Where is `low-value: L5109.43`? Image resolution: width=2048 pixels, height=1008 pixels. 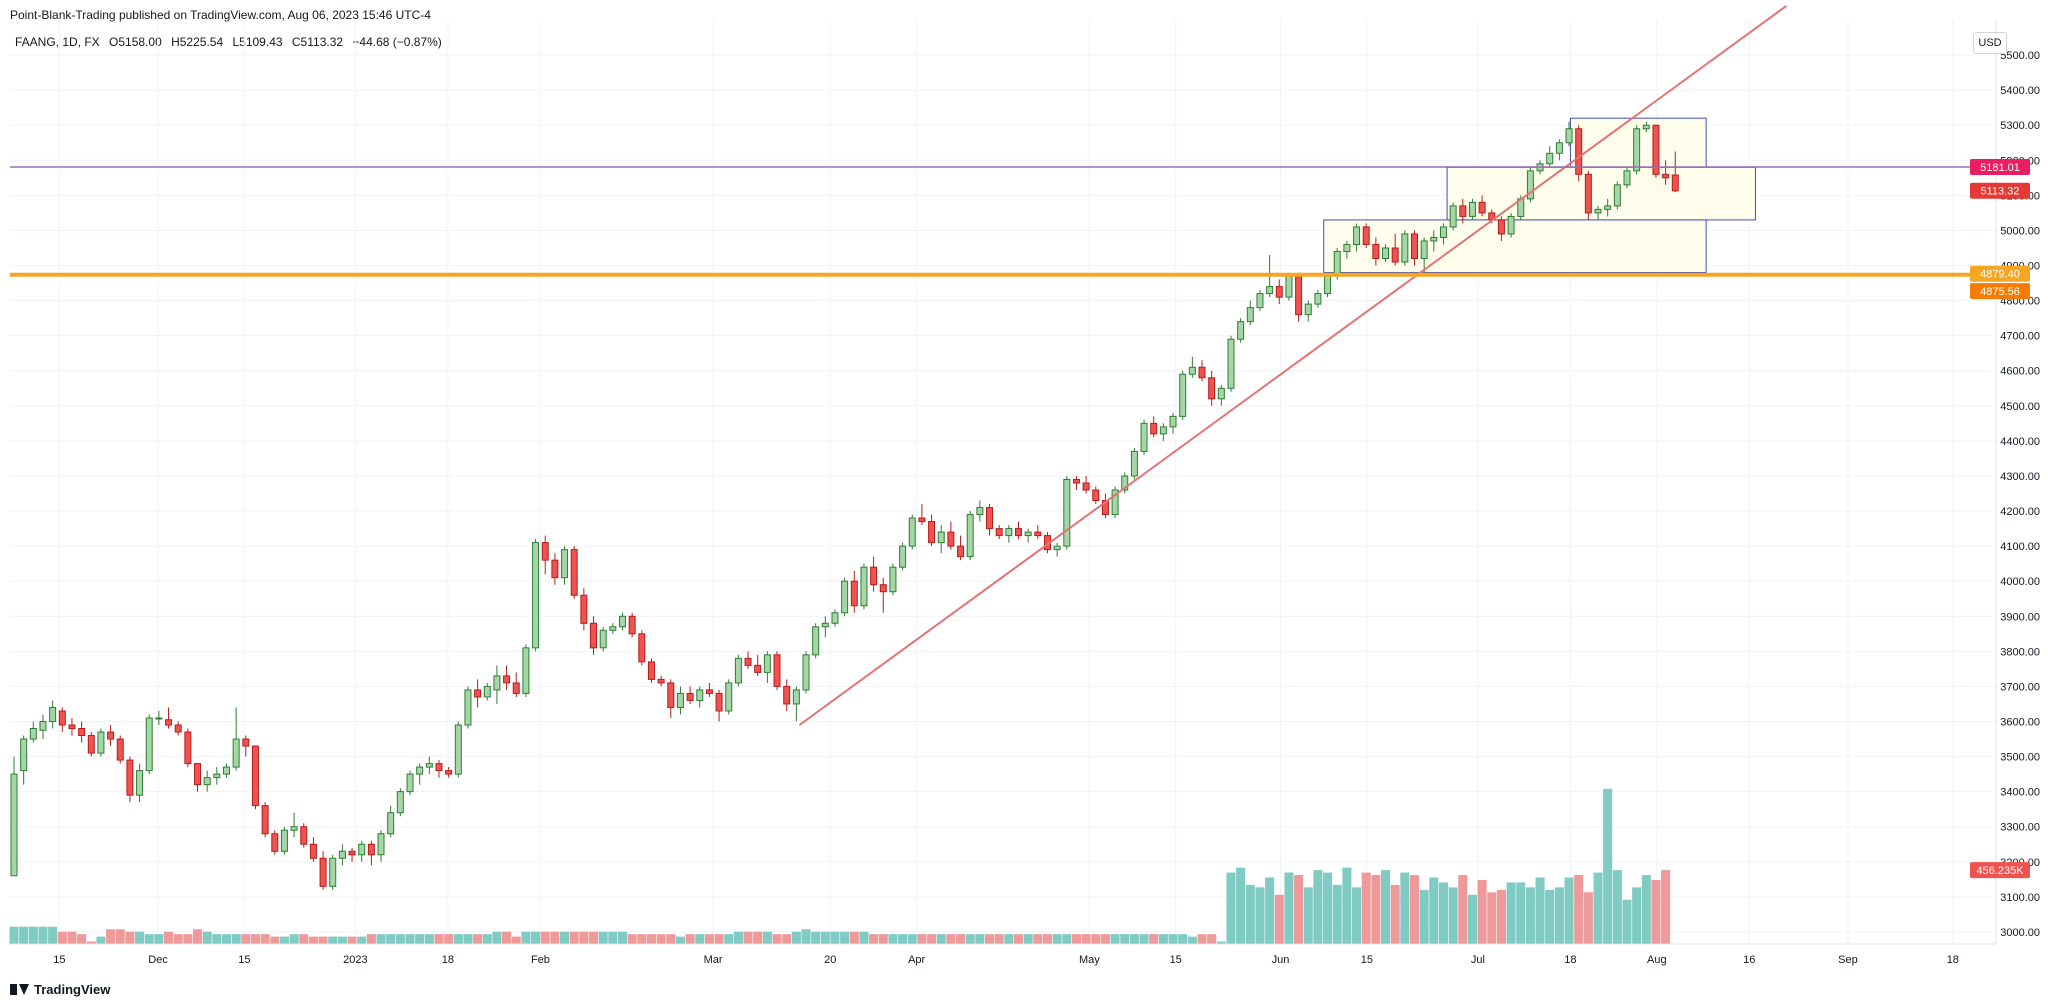 low-value: L5109.43 is located at coordinates (257, 42).